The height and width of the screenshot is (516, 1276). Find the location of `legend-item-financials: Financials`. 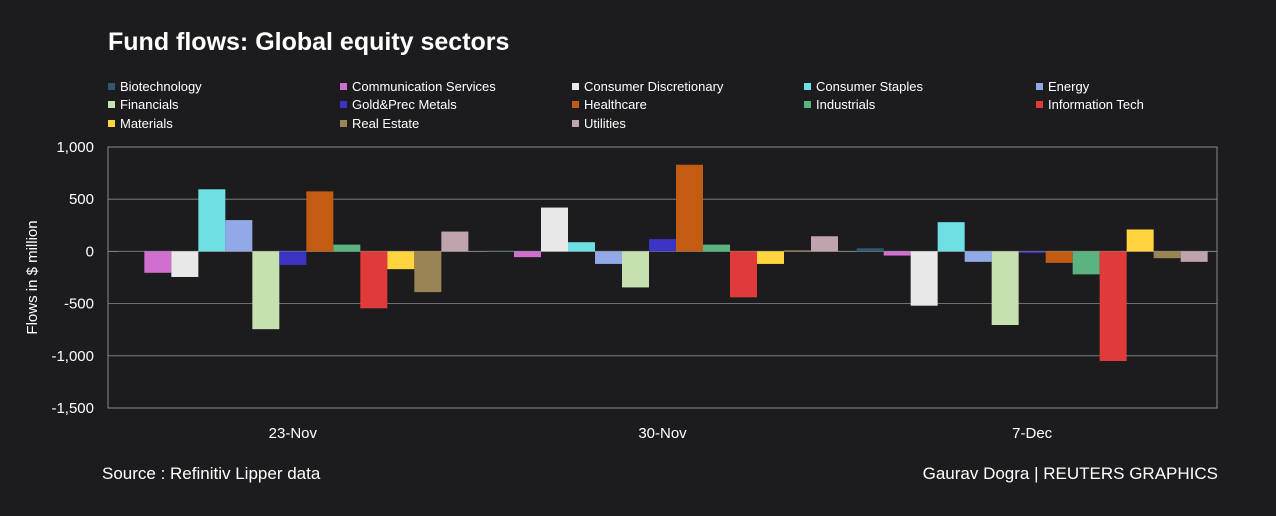

legend-item-financials: Financials is located at coordinates (224, 105).